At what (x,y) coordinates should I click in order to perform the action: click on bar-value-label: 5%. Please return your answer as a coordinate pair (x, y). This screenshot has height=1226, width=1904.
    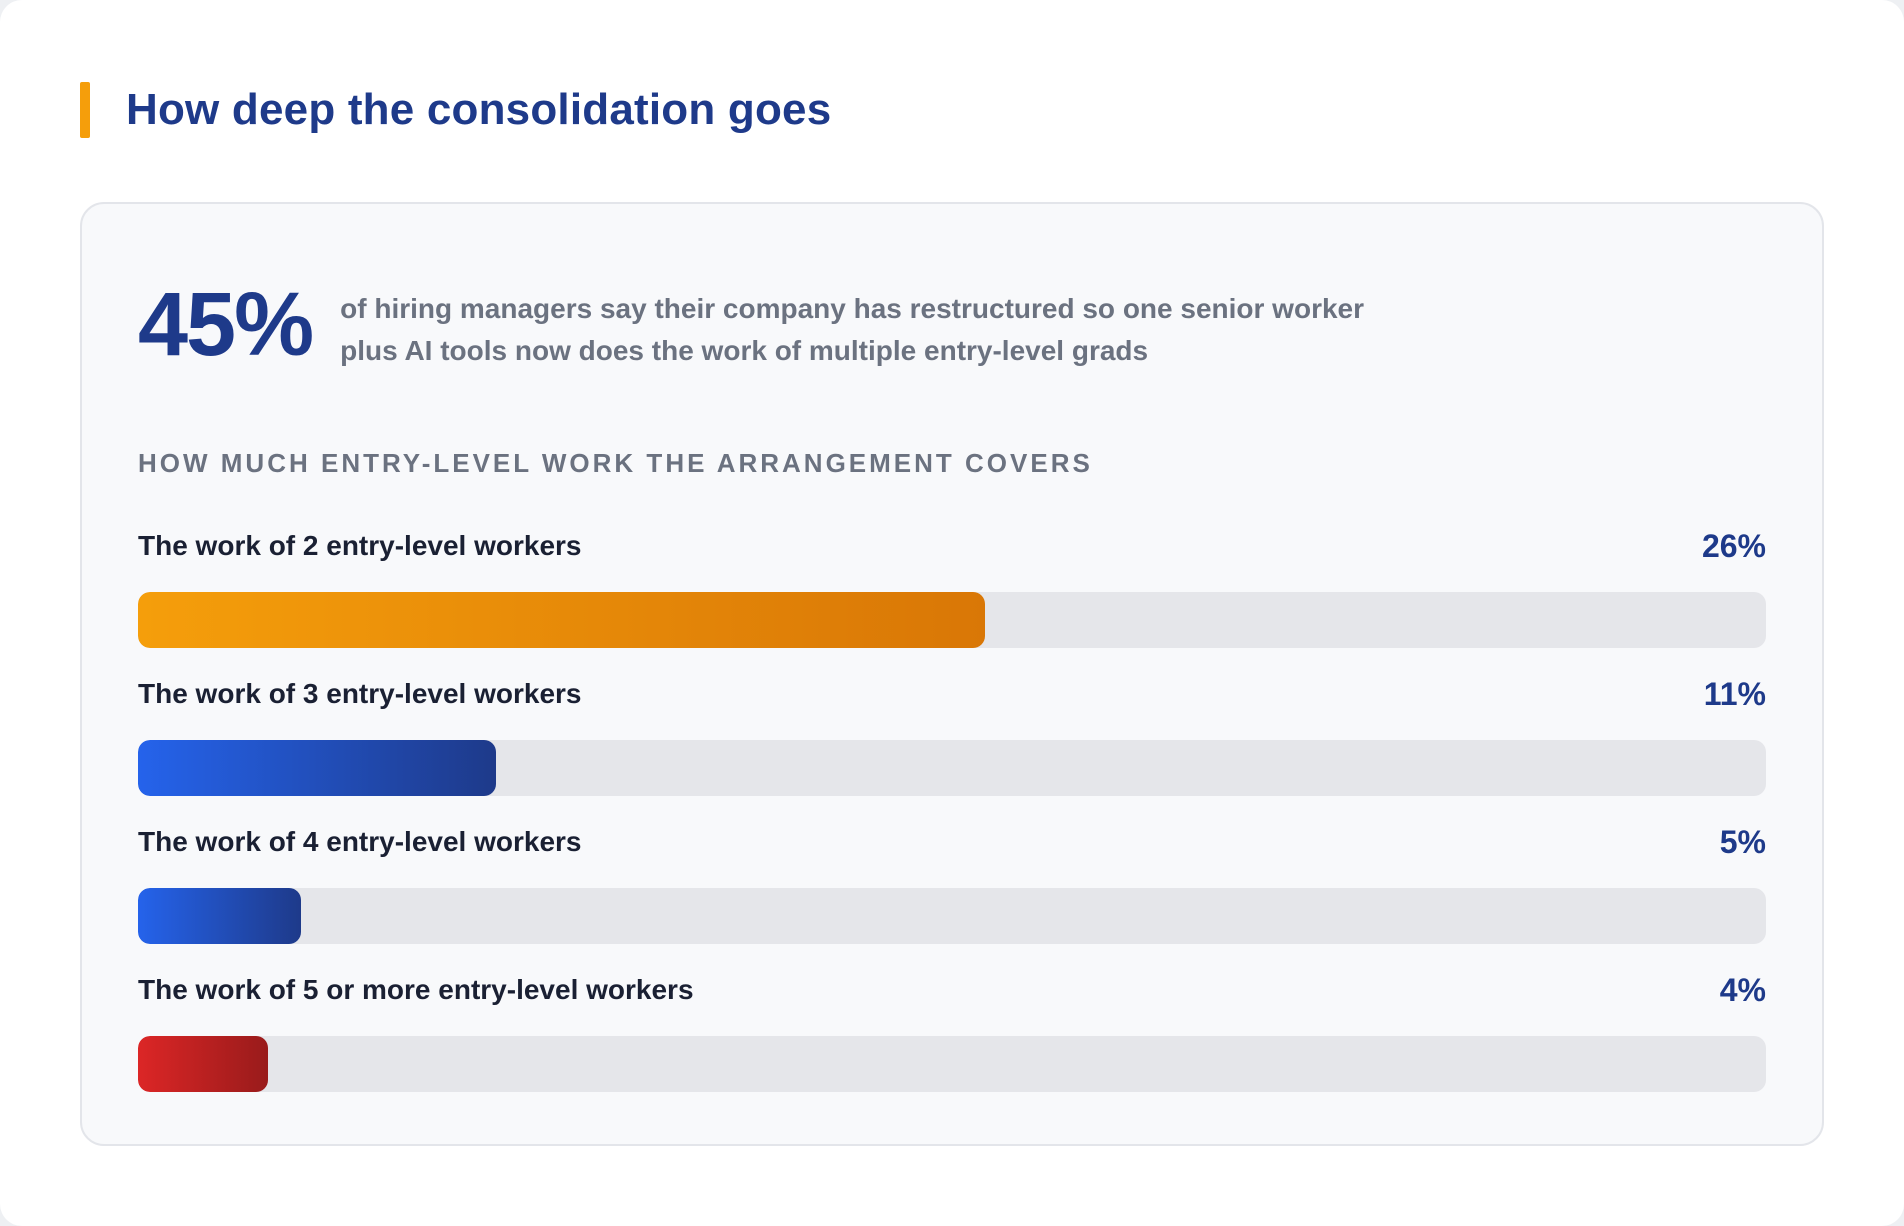
    Looking at the image, I should click on (1742, 842).